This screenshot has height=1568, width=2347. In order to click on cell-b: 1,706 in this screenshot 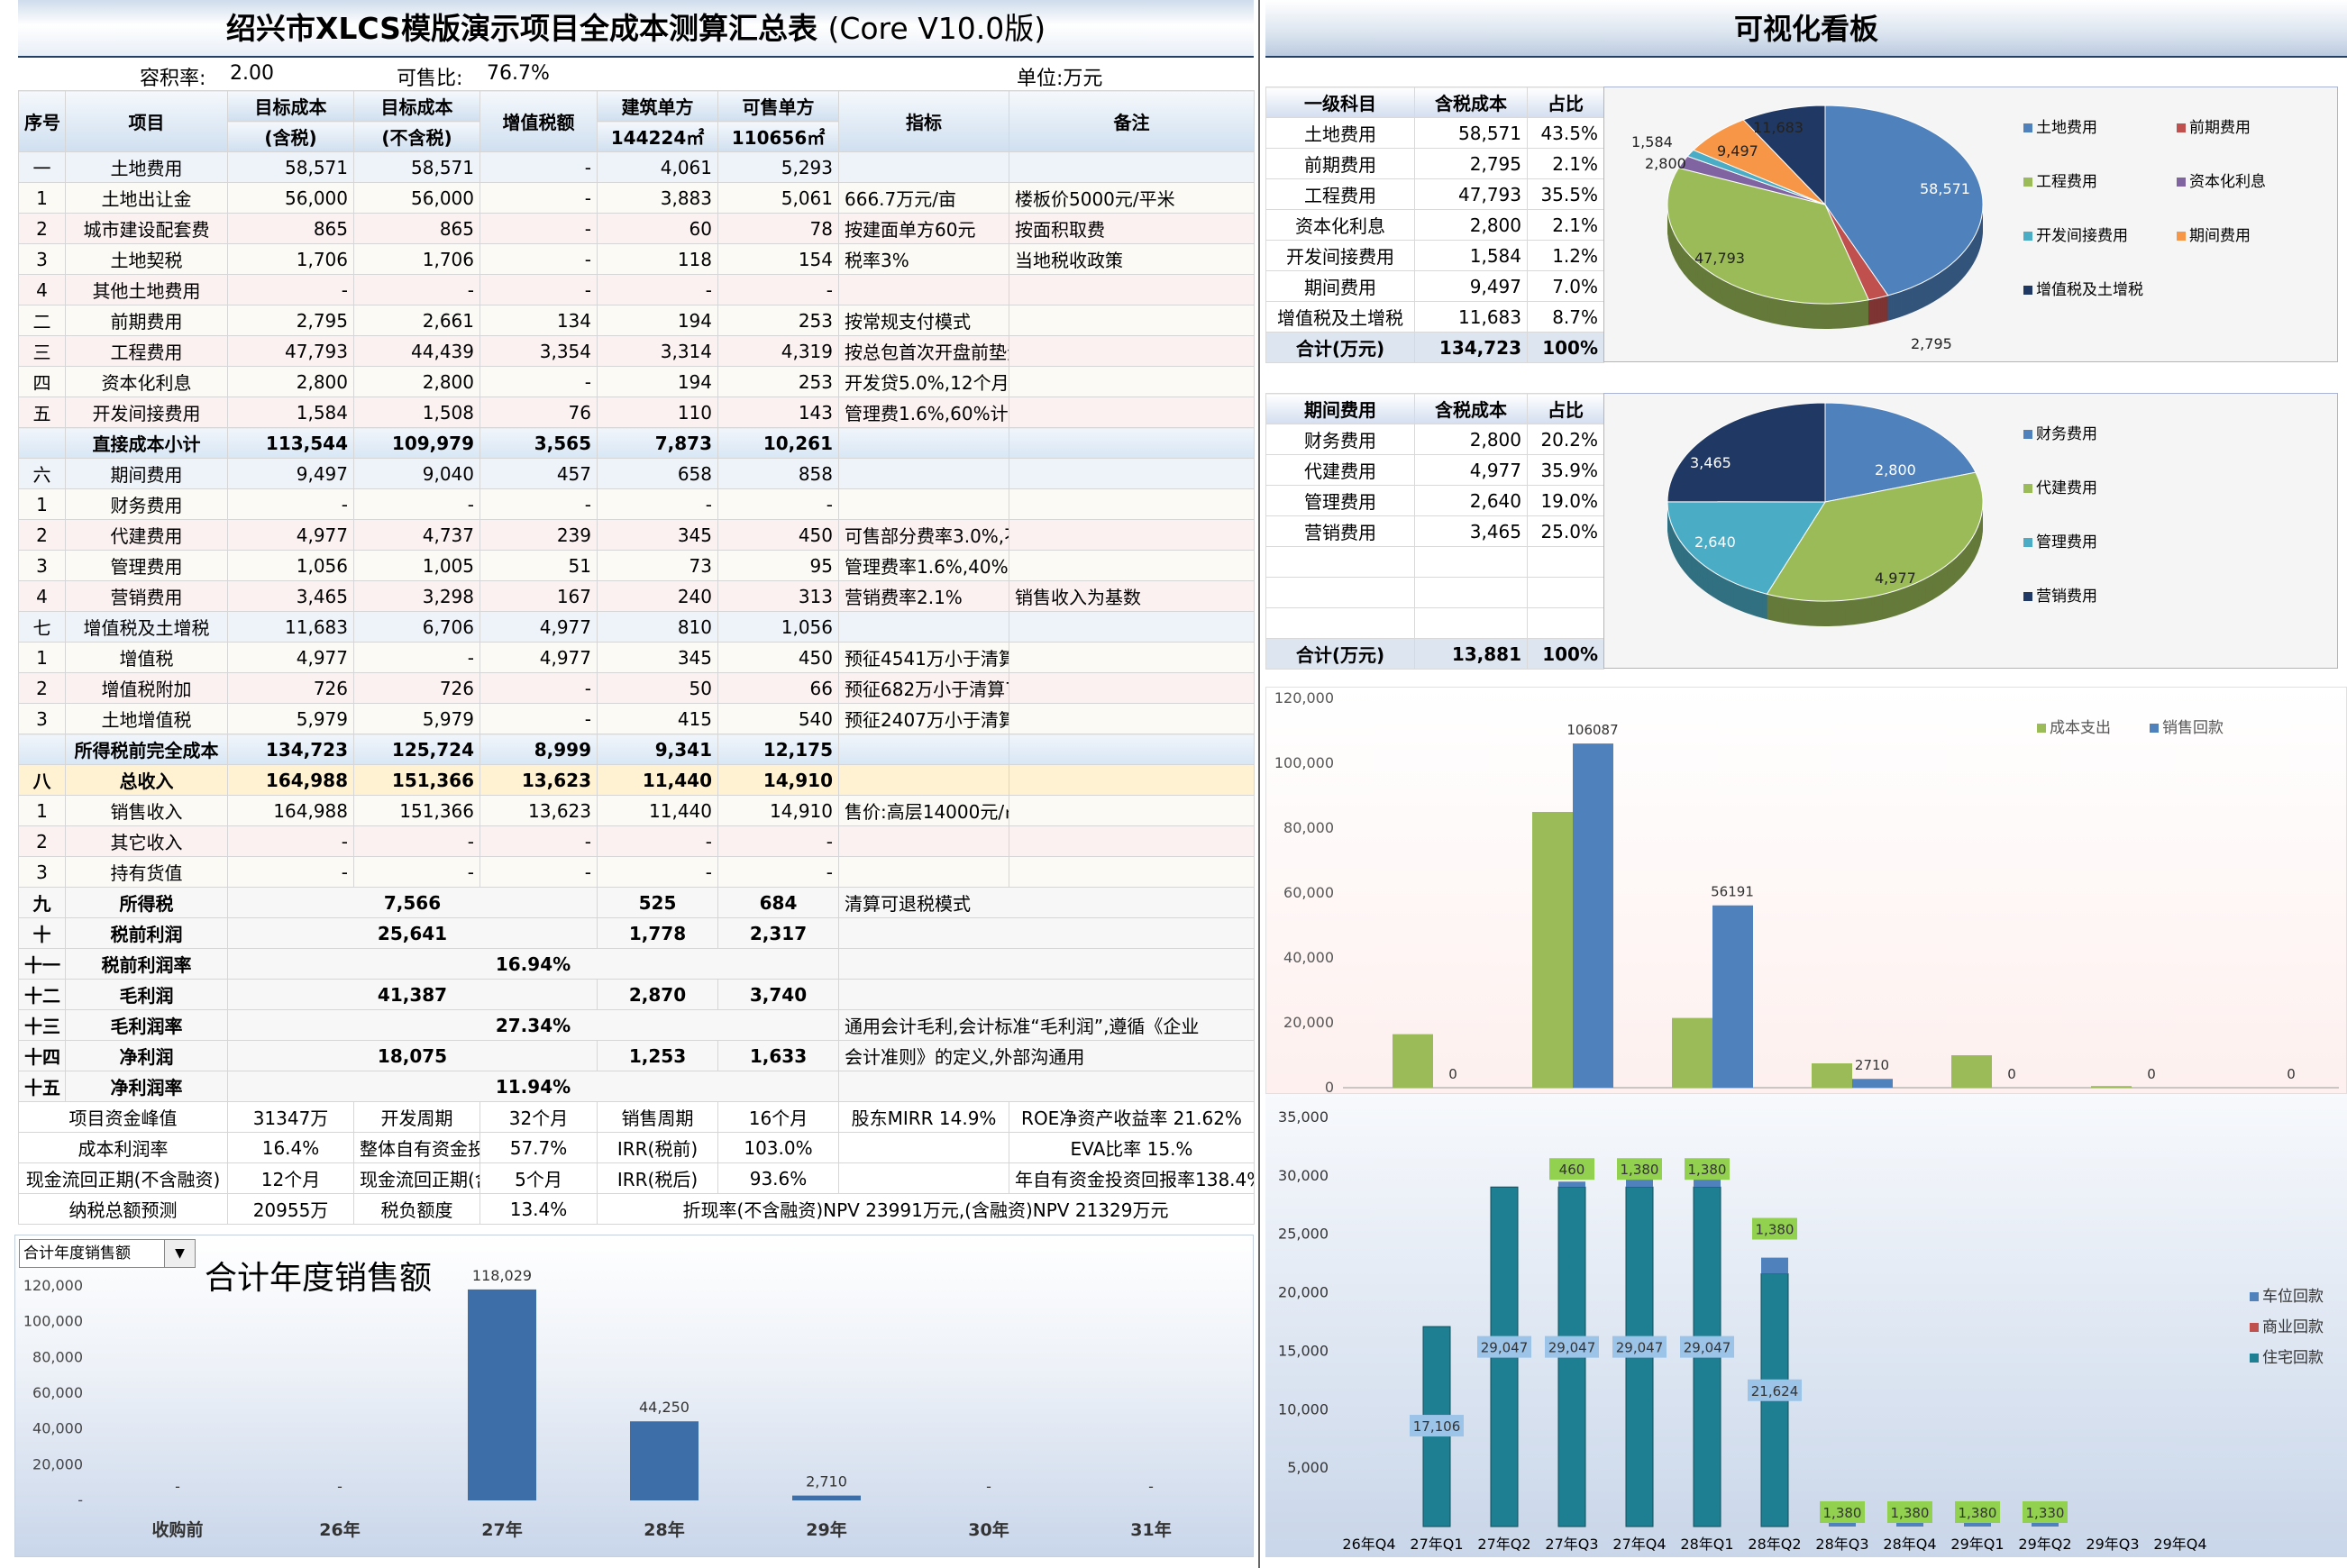, I will do `click(416, 259)`.